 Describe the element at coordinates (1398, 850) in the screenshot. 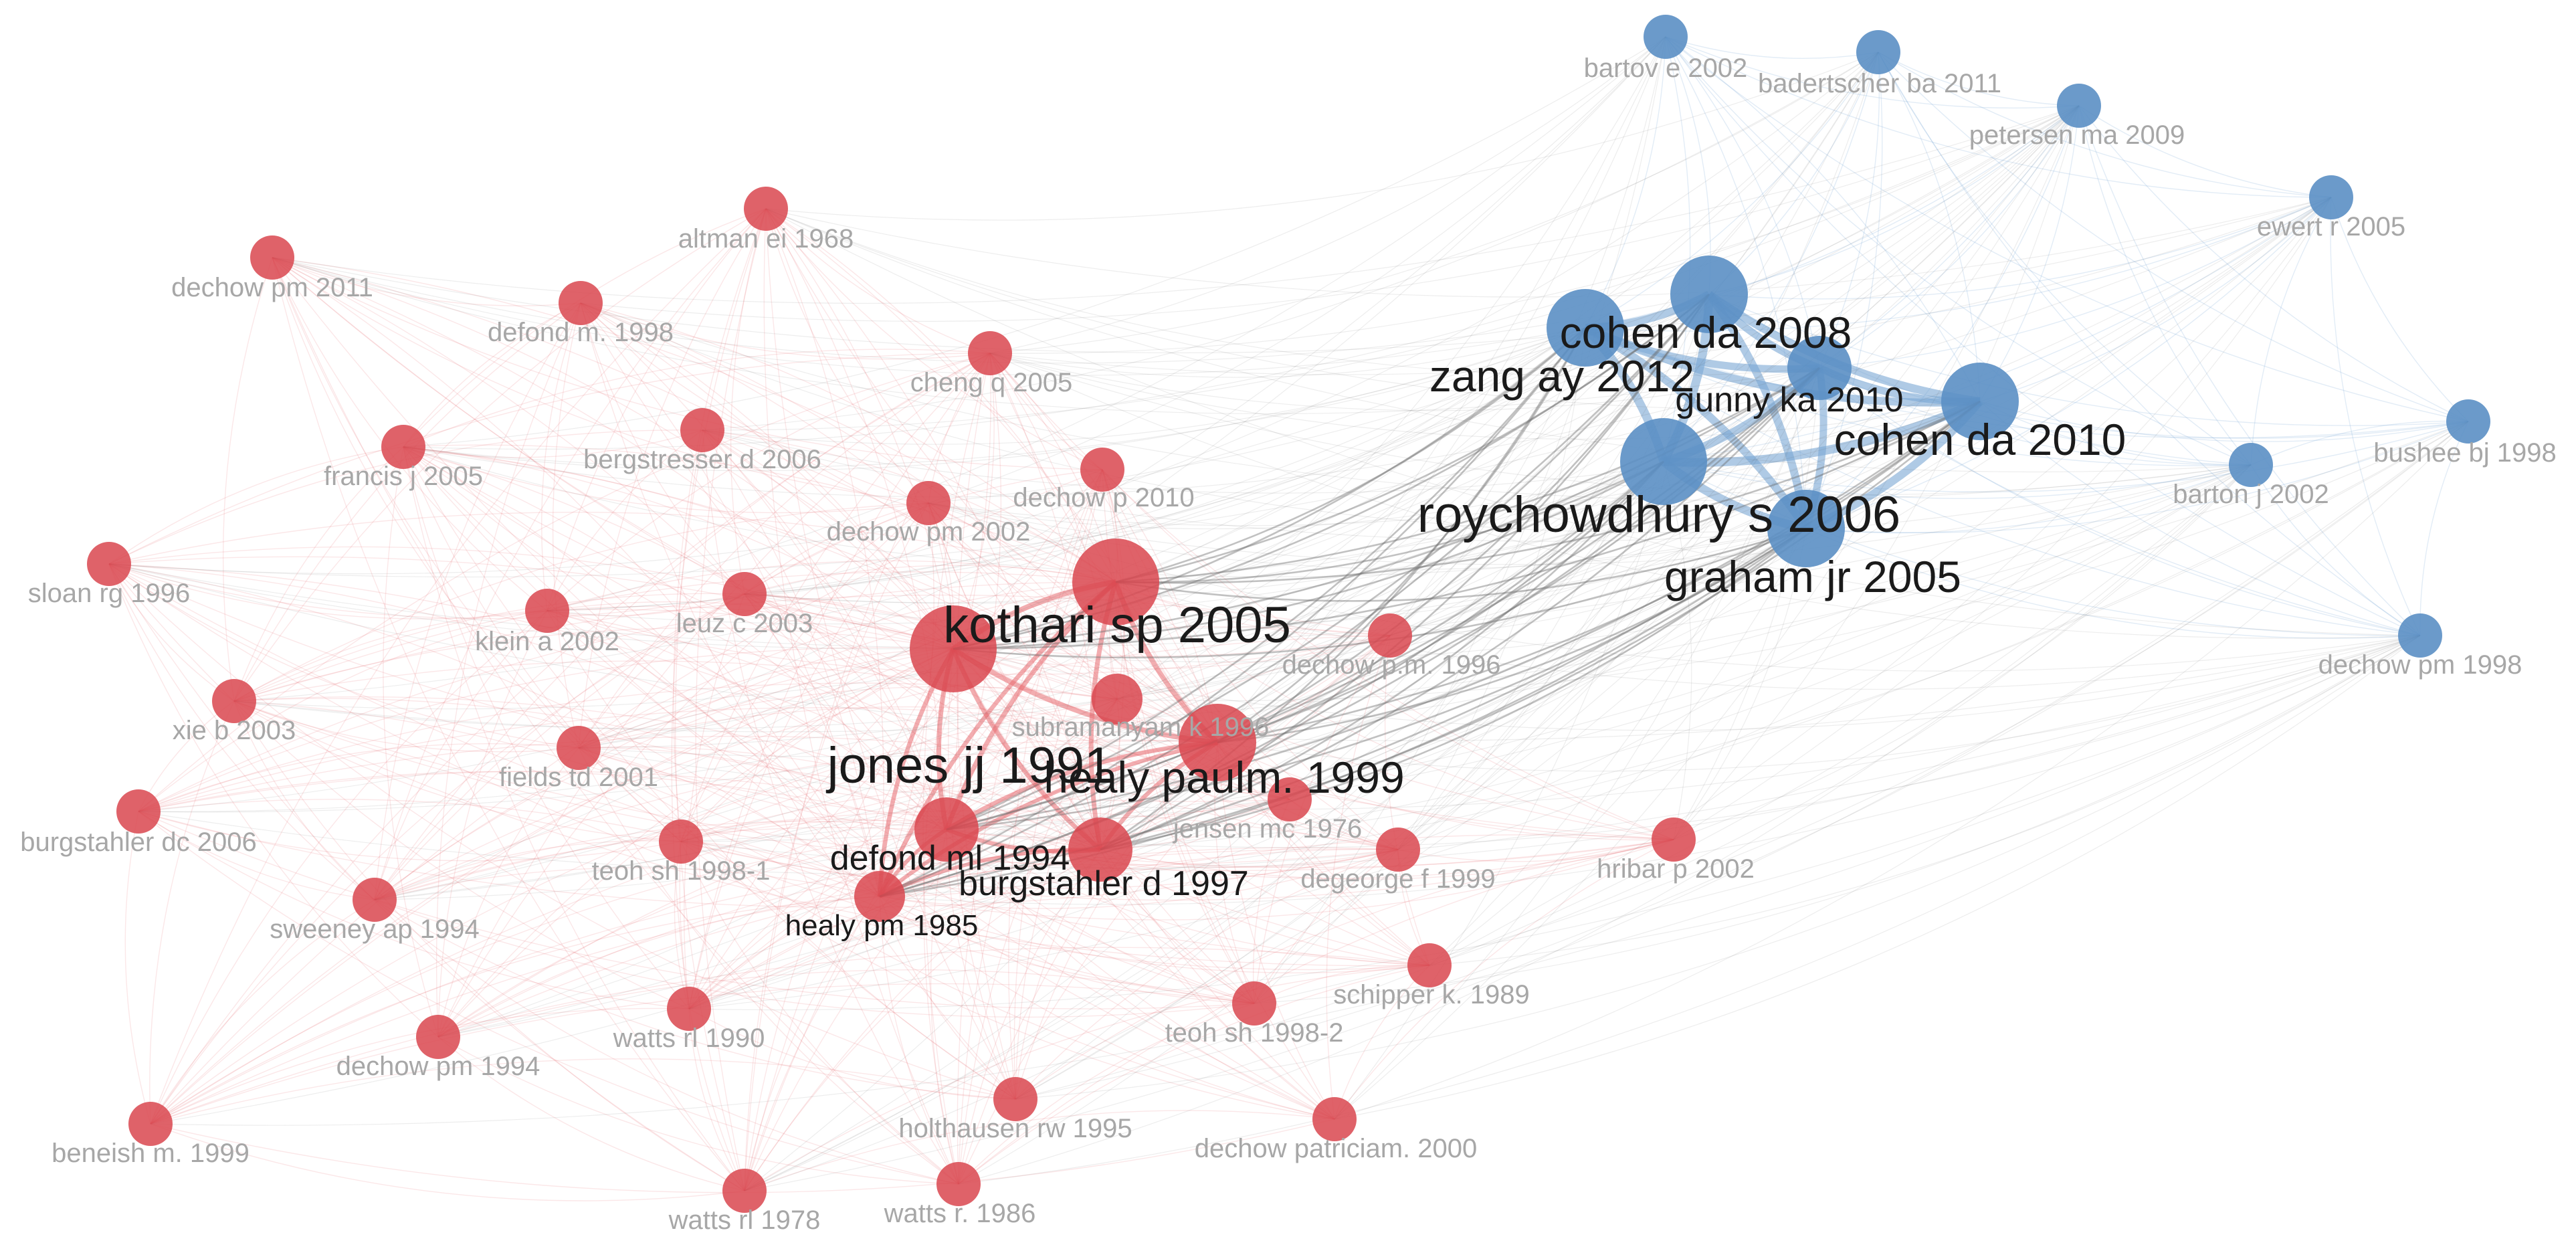

I see `node-degeorge_1999` at that location.